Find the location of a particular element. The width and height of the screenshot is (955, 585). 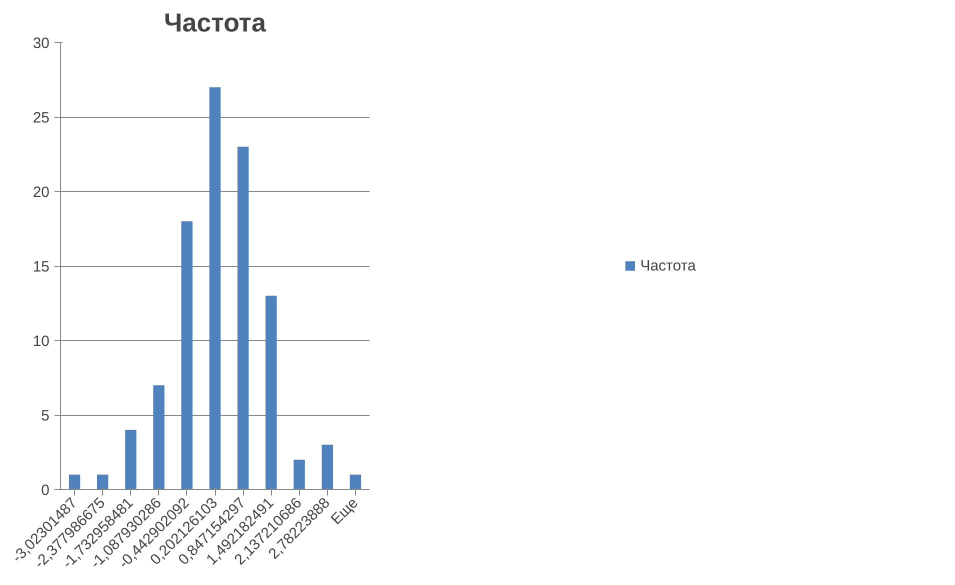

legend-label: Частота is located at coordinates (668, 265).